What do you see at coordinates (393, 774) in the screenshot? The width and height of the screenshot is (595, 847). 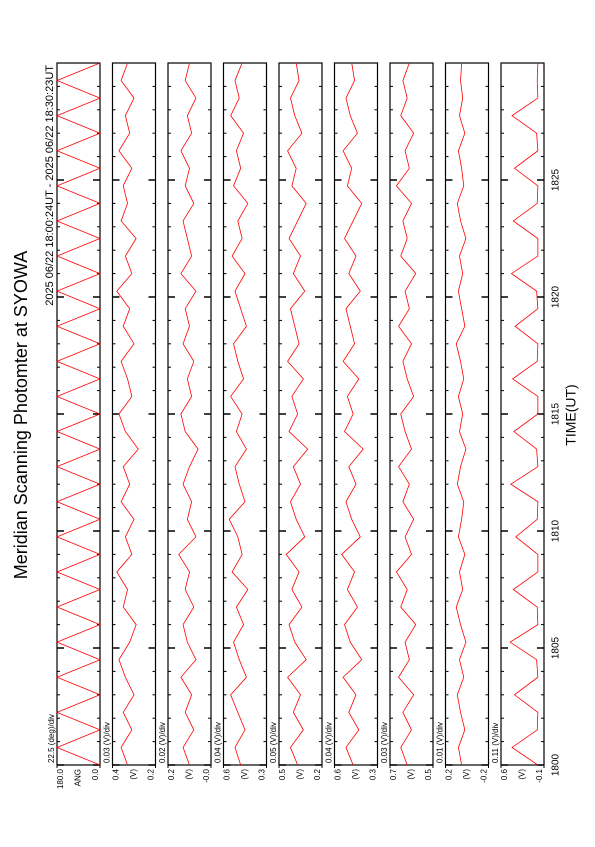 I see `y-tick-label: 0.7` at bounding box center [393, 774].